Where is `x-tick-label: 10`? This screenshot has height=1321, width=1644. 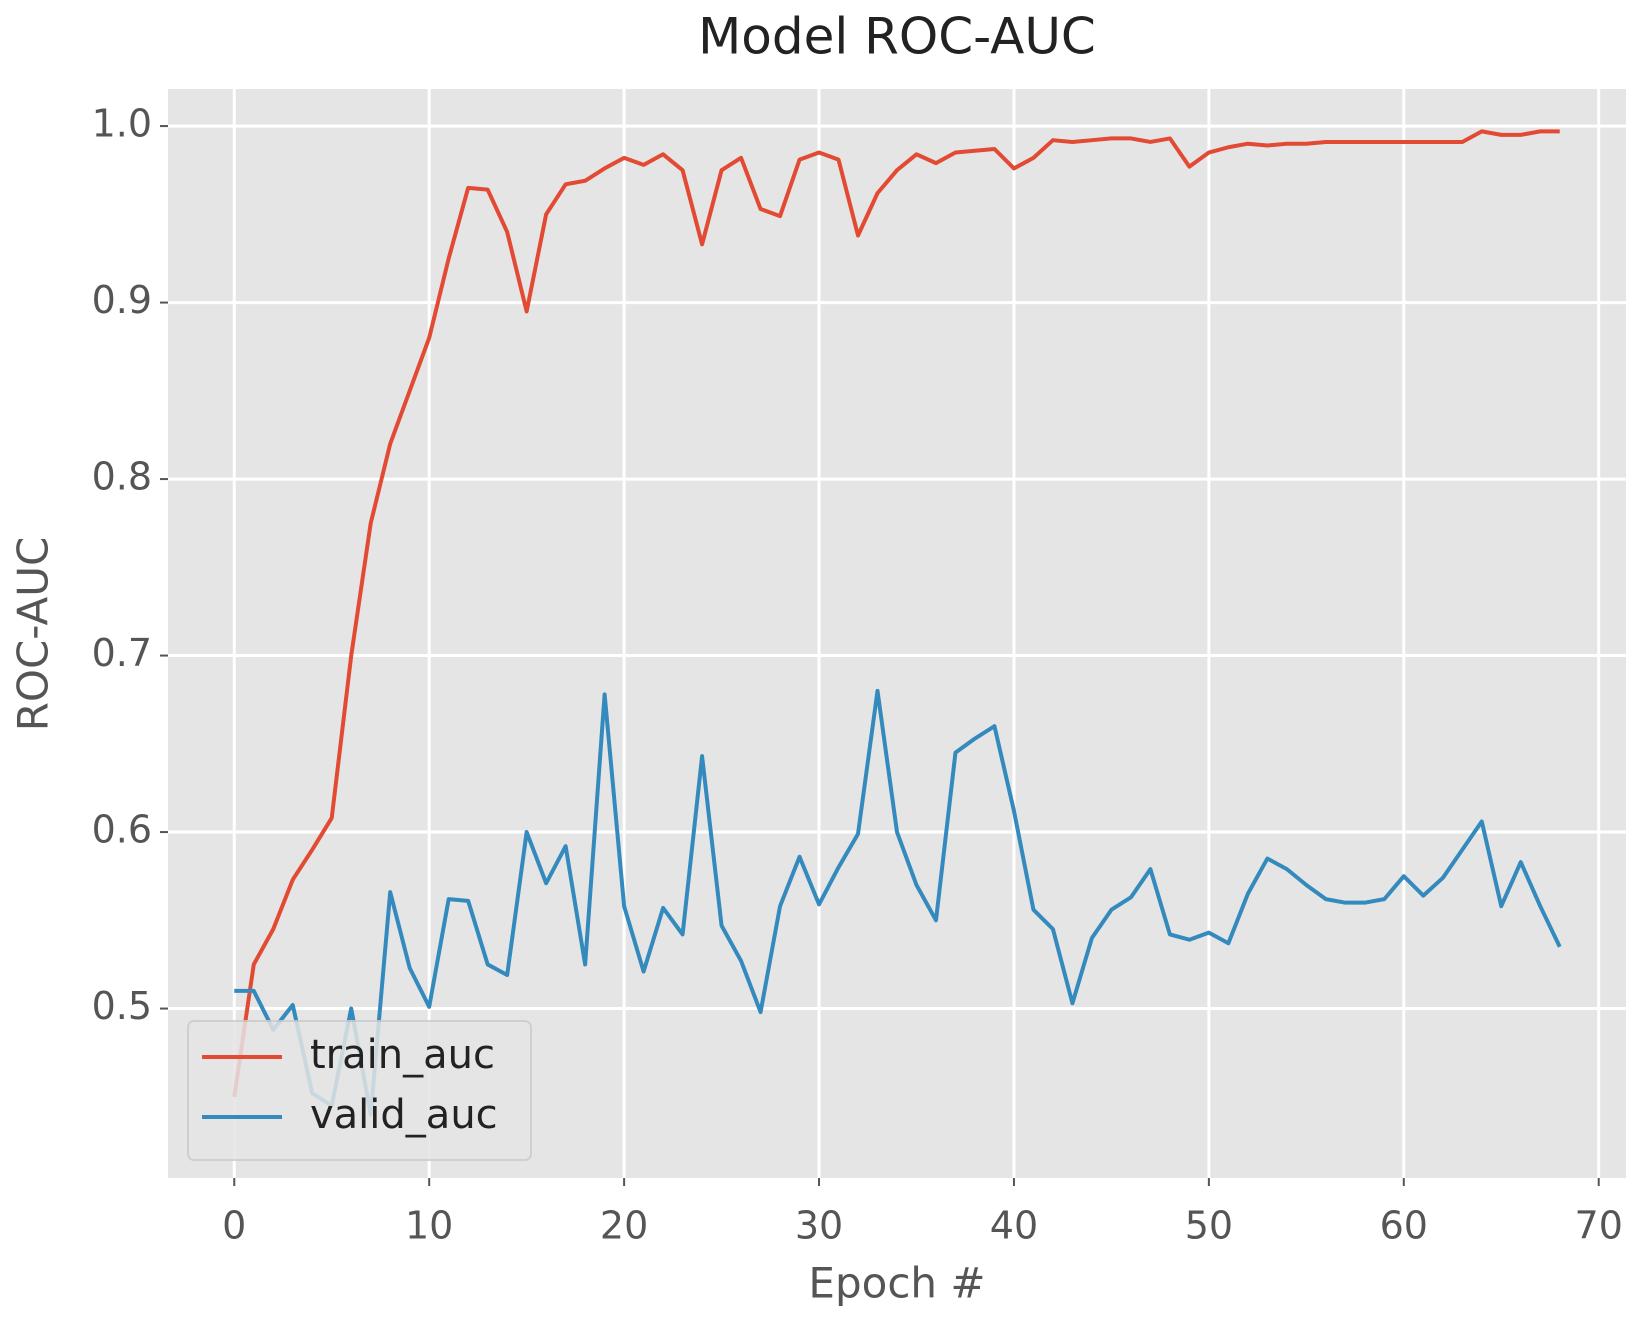
x-tick-label: 10 is located at coordinates (429, 1226).